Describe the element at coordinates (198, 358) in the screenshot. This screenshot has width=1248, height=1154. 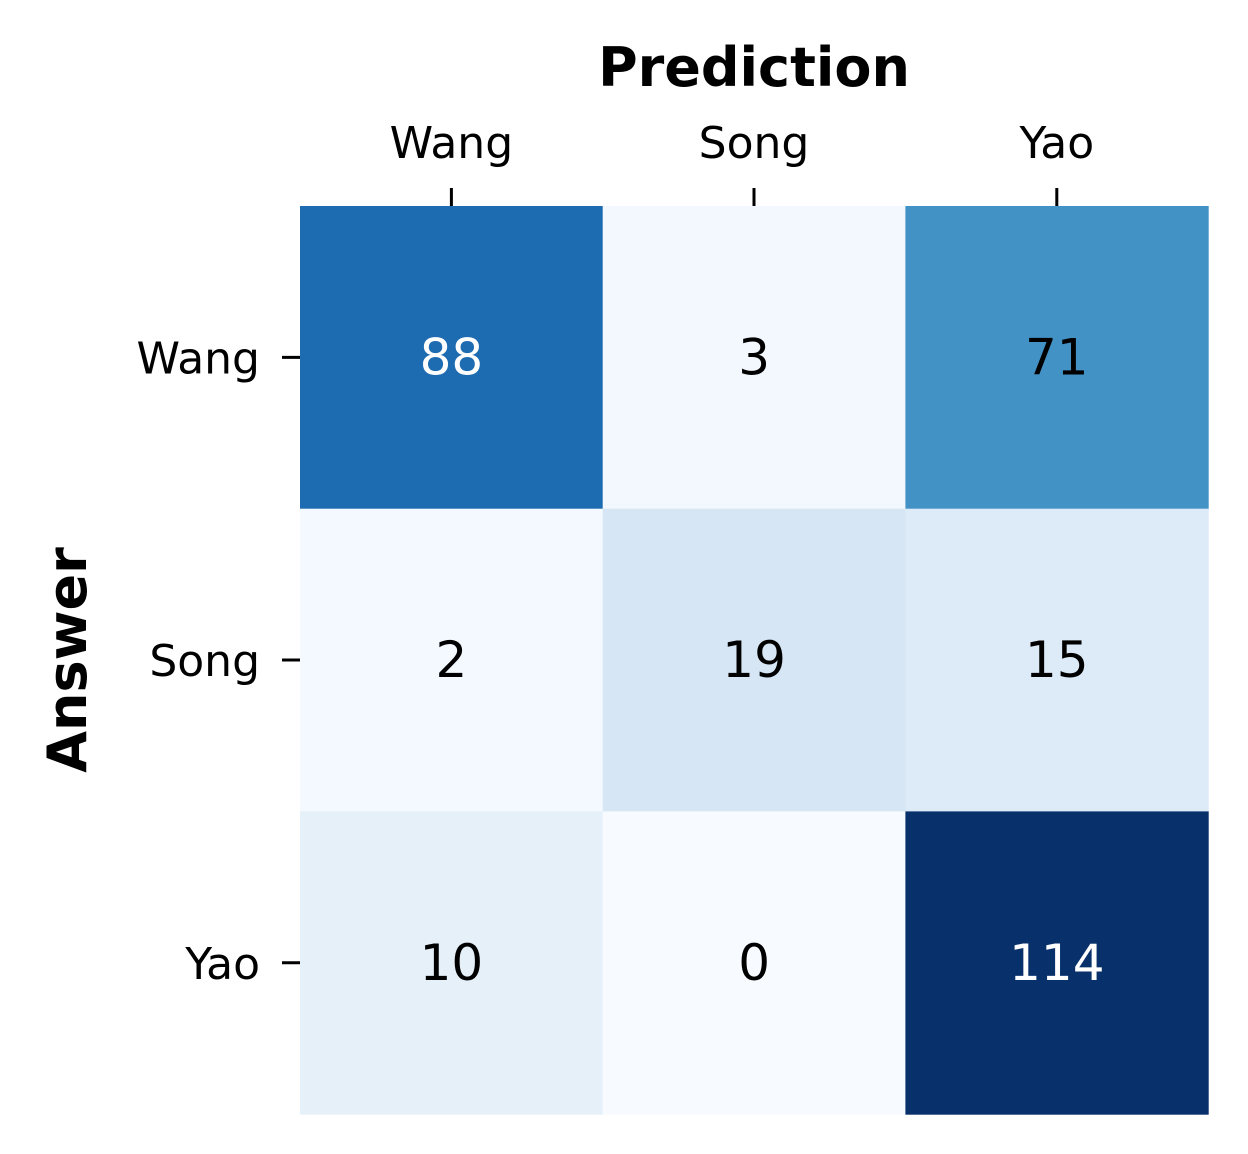
I see `y-tick-label: Wang` at that location.